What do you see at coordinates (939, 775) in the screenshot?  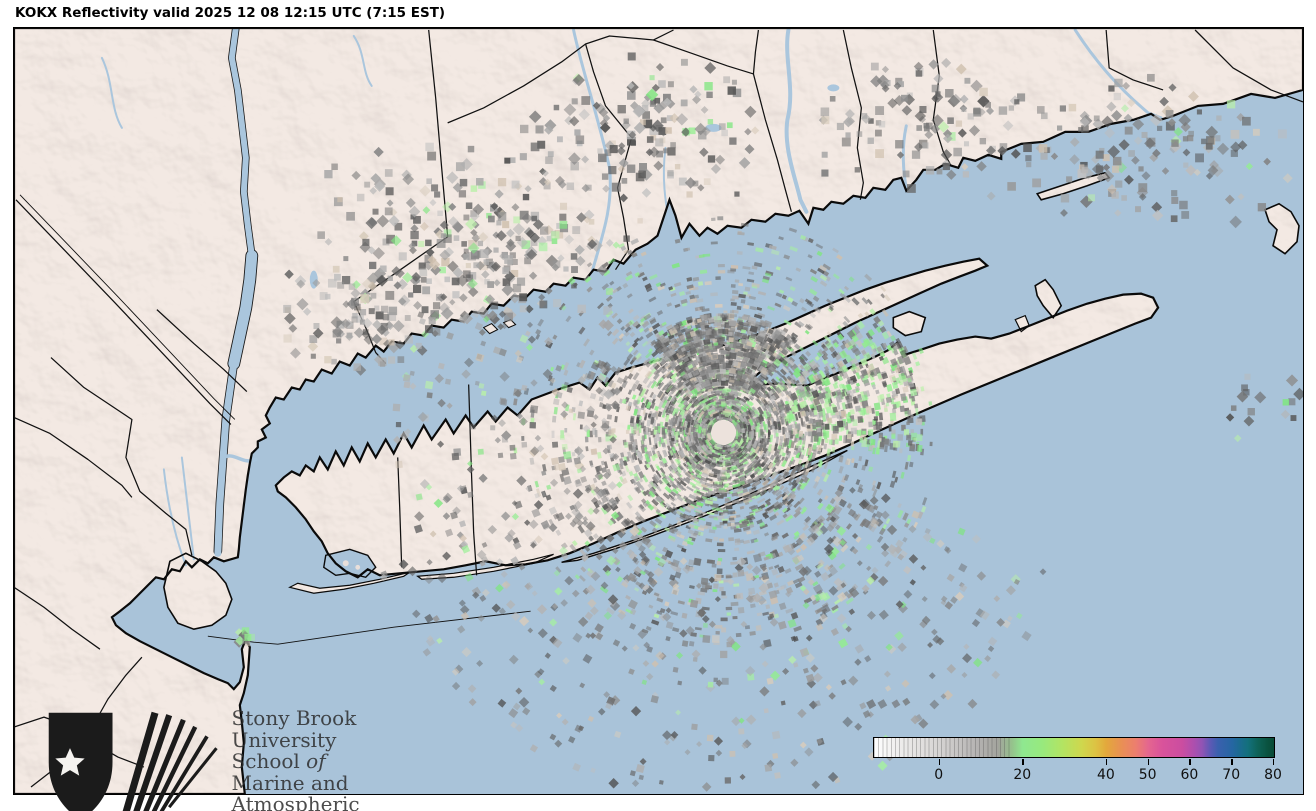 I see `colorbar-tick-label: 0` at bounding box center [939, 775].